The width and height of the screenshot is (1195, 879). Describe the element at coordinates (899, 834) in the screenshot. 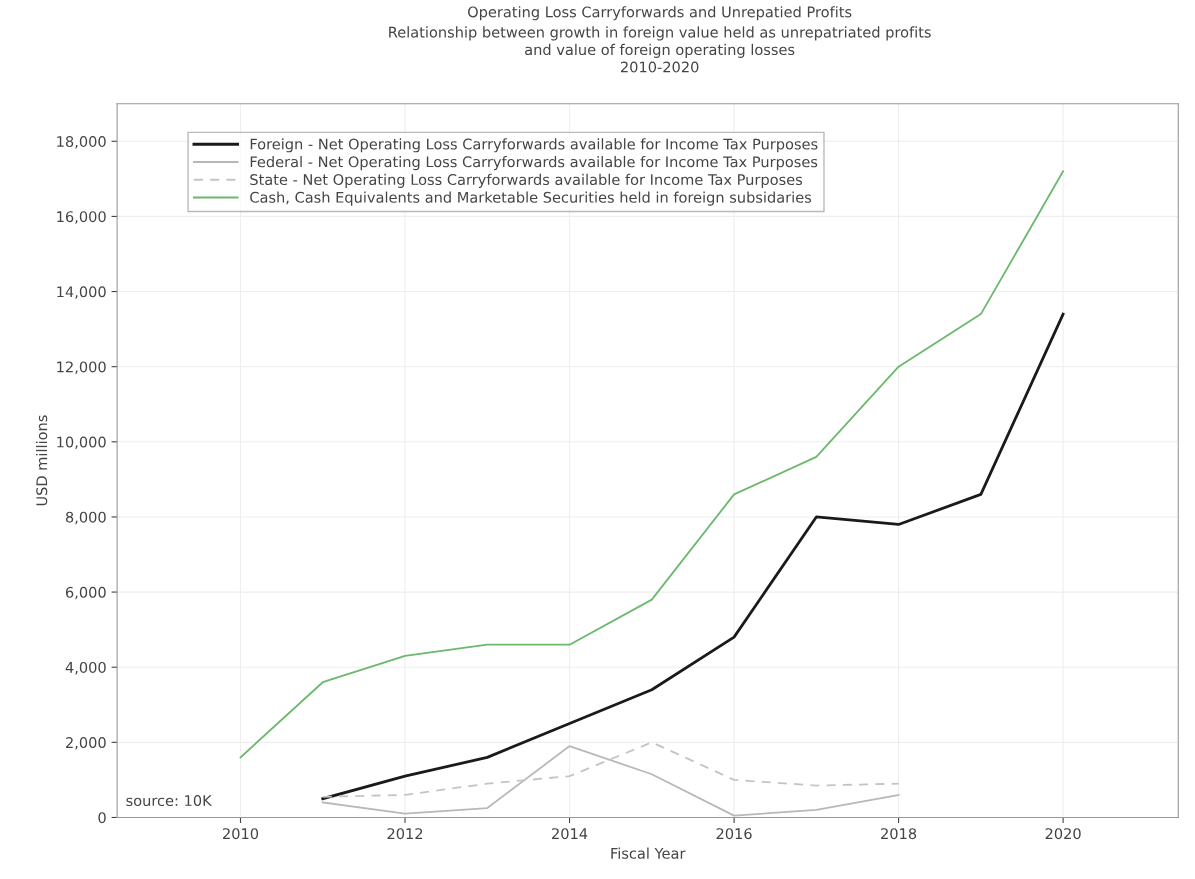

I see `x-tick-label: 2018` at that location.